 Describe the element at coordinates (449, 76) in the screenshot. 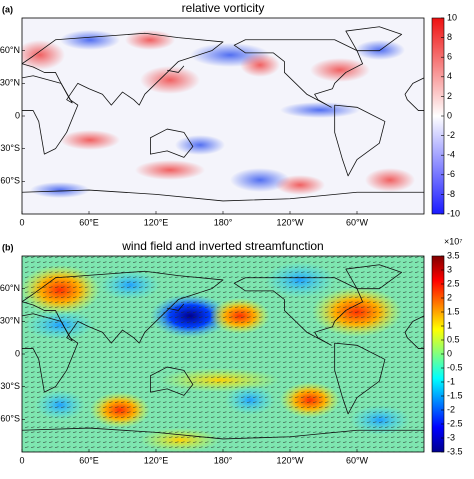

I see `colorbar-tick-label: 4` at that location.